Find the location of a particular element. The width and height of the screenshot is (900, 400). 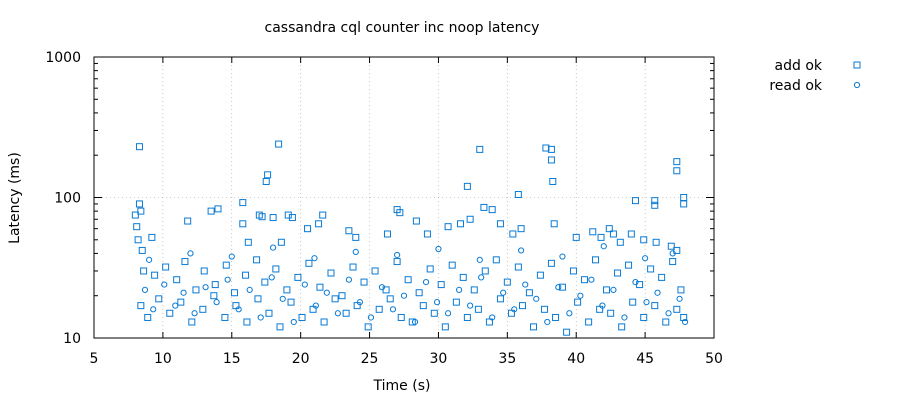

x-tick-label: 5 is located at coordinates (94, 359).